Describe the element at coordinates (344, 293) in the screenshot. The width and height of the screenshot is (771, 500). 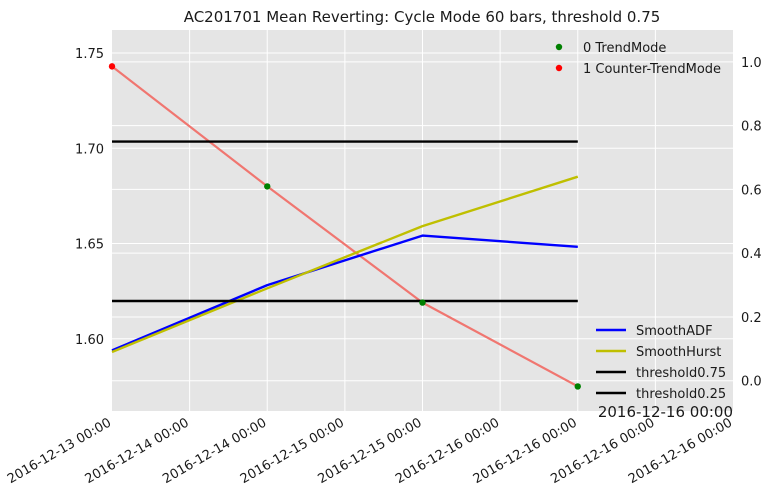
I see `series-line-smoothadf` at that location.